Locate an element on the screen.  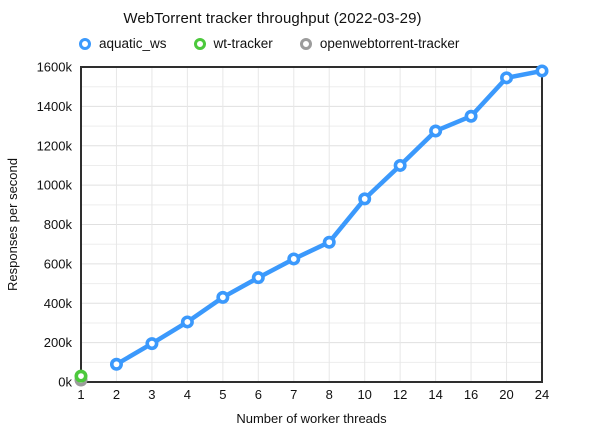
legend-label: wt-tracker is located at coordinates (243, 43).